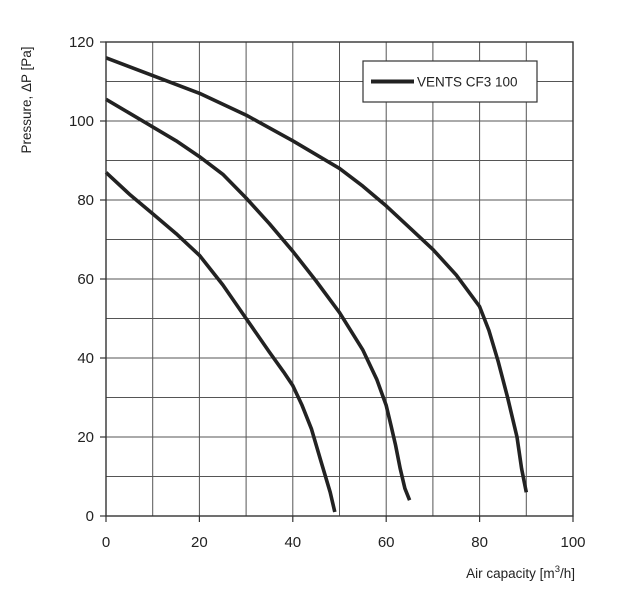 Image resolution: width=630 pixels, height=612 pixels. What do you see at coordinates (479, 542) in the screenshot?
I see `x-tick-label: 80` at bounding box center [479, 542].